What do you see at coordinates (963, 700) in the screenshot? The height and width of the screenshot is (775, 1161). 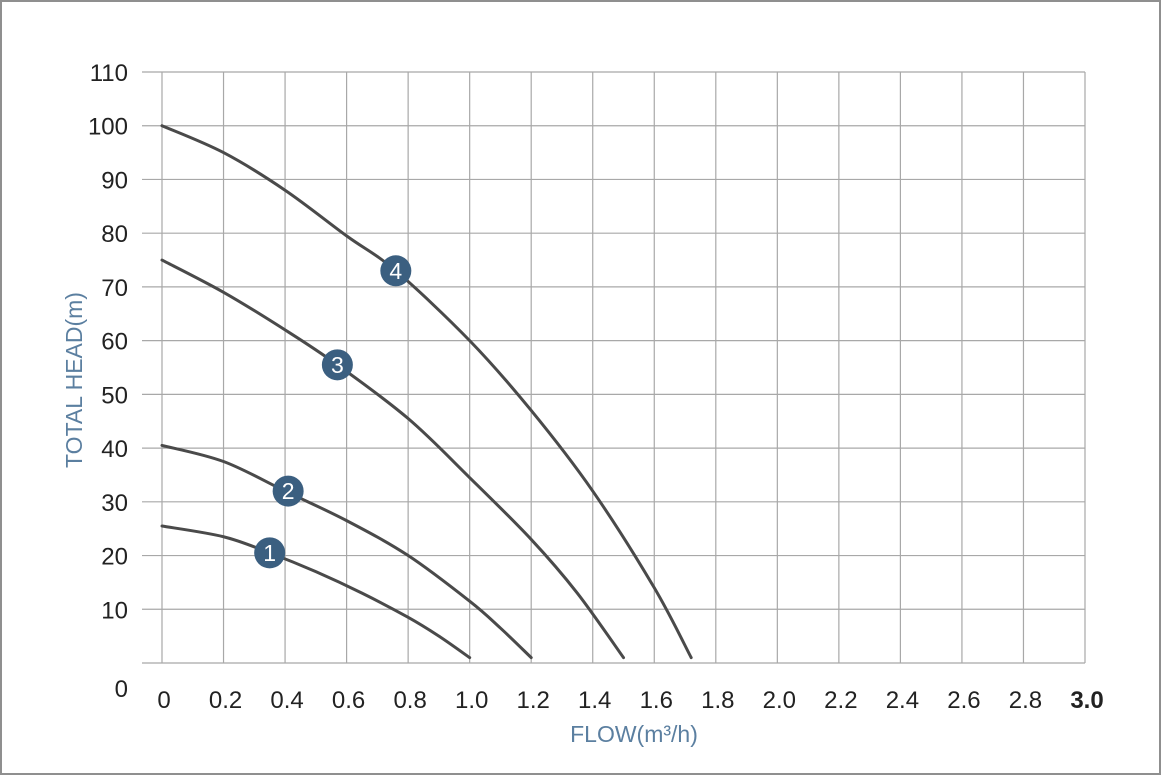 I see `x-tick-label: 2.6` at bounding box center [963, 700].